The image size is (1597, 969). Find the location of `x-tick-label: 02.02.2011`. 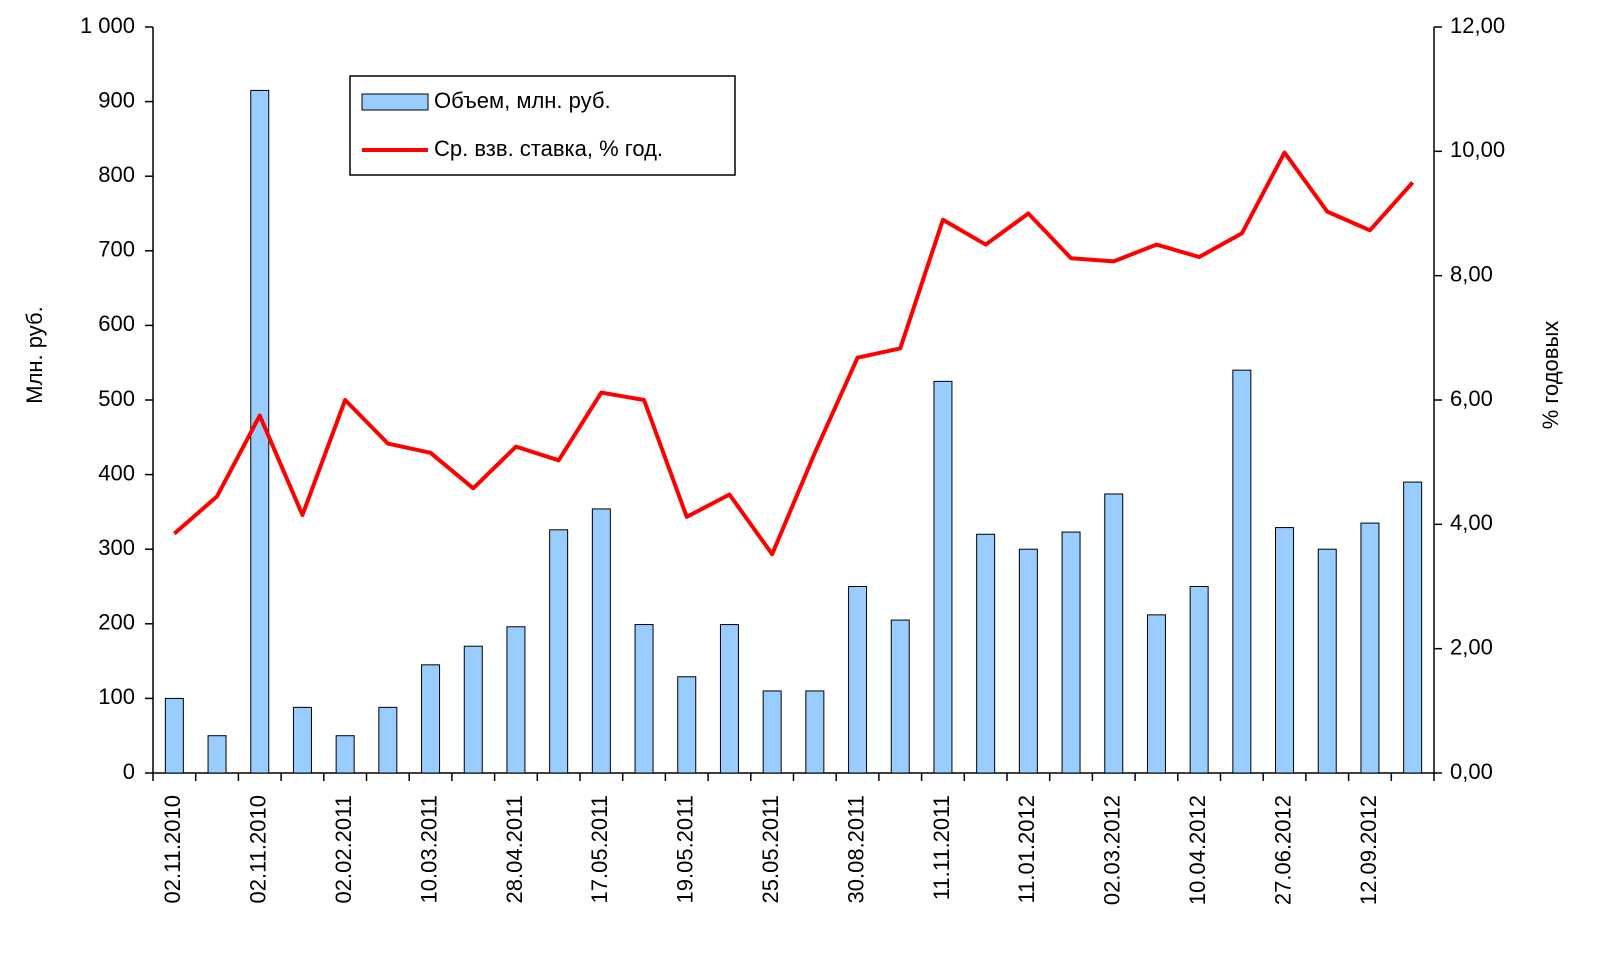

x-tick-label: 02.02.2011 is located at coordinates (343, 849).